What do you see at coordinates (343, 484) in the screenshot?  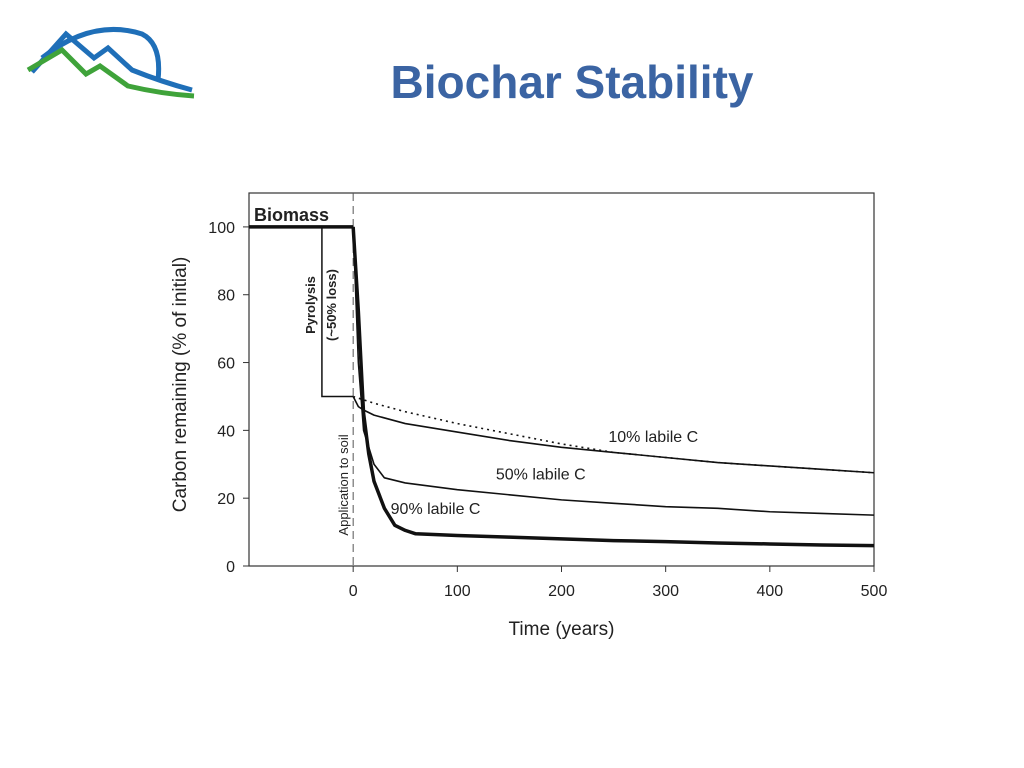 I see `application-label: Application to soil` at bounding box center [343, 484].